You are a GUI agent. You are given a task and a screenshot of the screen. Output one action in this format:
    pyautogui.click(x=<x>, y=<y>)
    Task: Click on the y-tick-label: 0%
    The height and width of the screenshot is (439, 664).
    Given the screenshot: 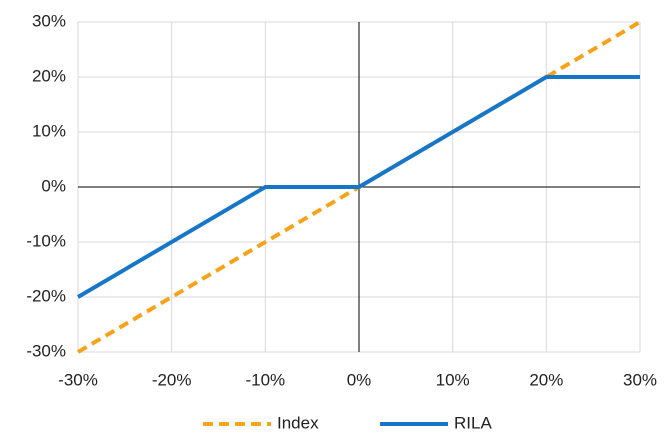 What is the action you would take?
    pyautogui.click(x=53, y=185)
    